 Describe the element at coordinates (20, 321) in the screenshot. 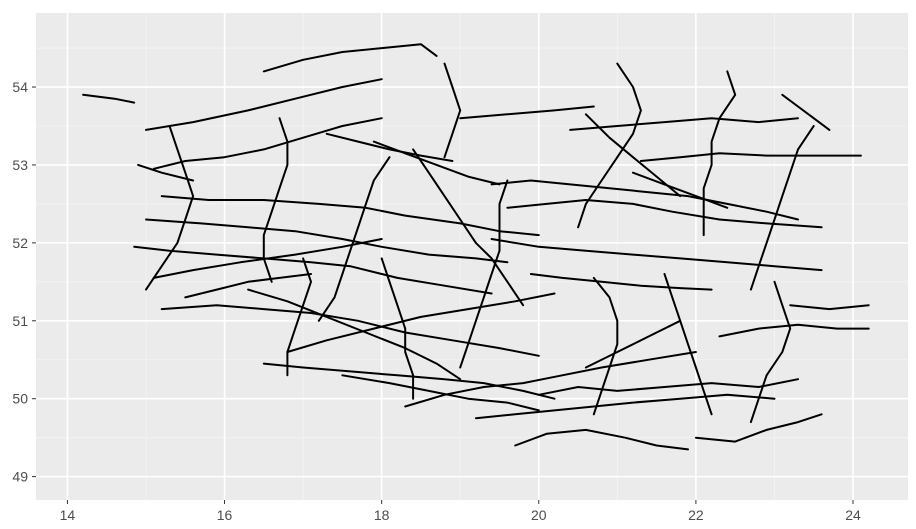

I see `y-tick-label: 51` at that location.